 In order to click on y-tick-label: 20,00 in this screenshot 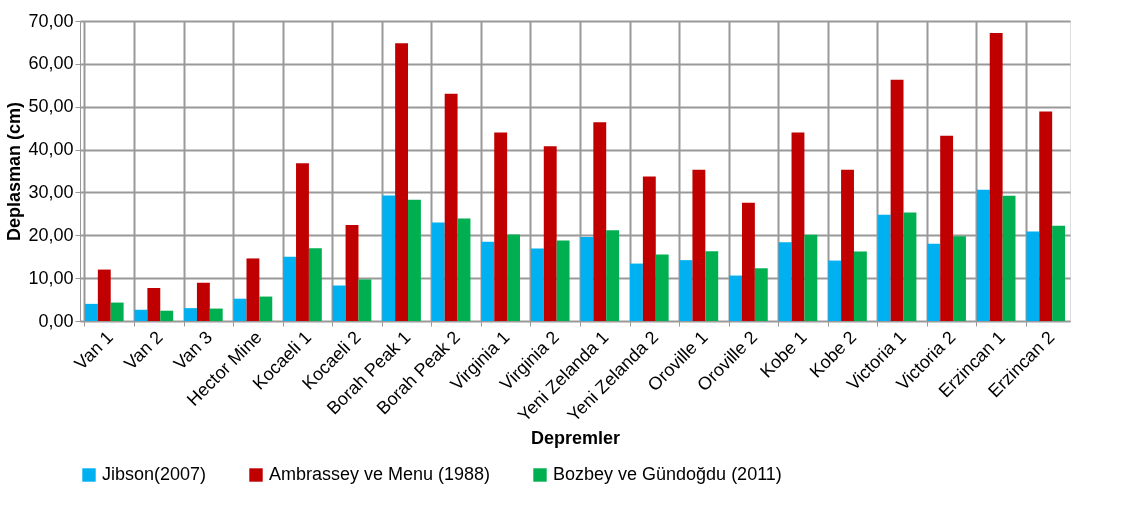, I will do `click(51, 234)`.